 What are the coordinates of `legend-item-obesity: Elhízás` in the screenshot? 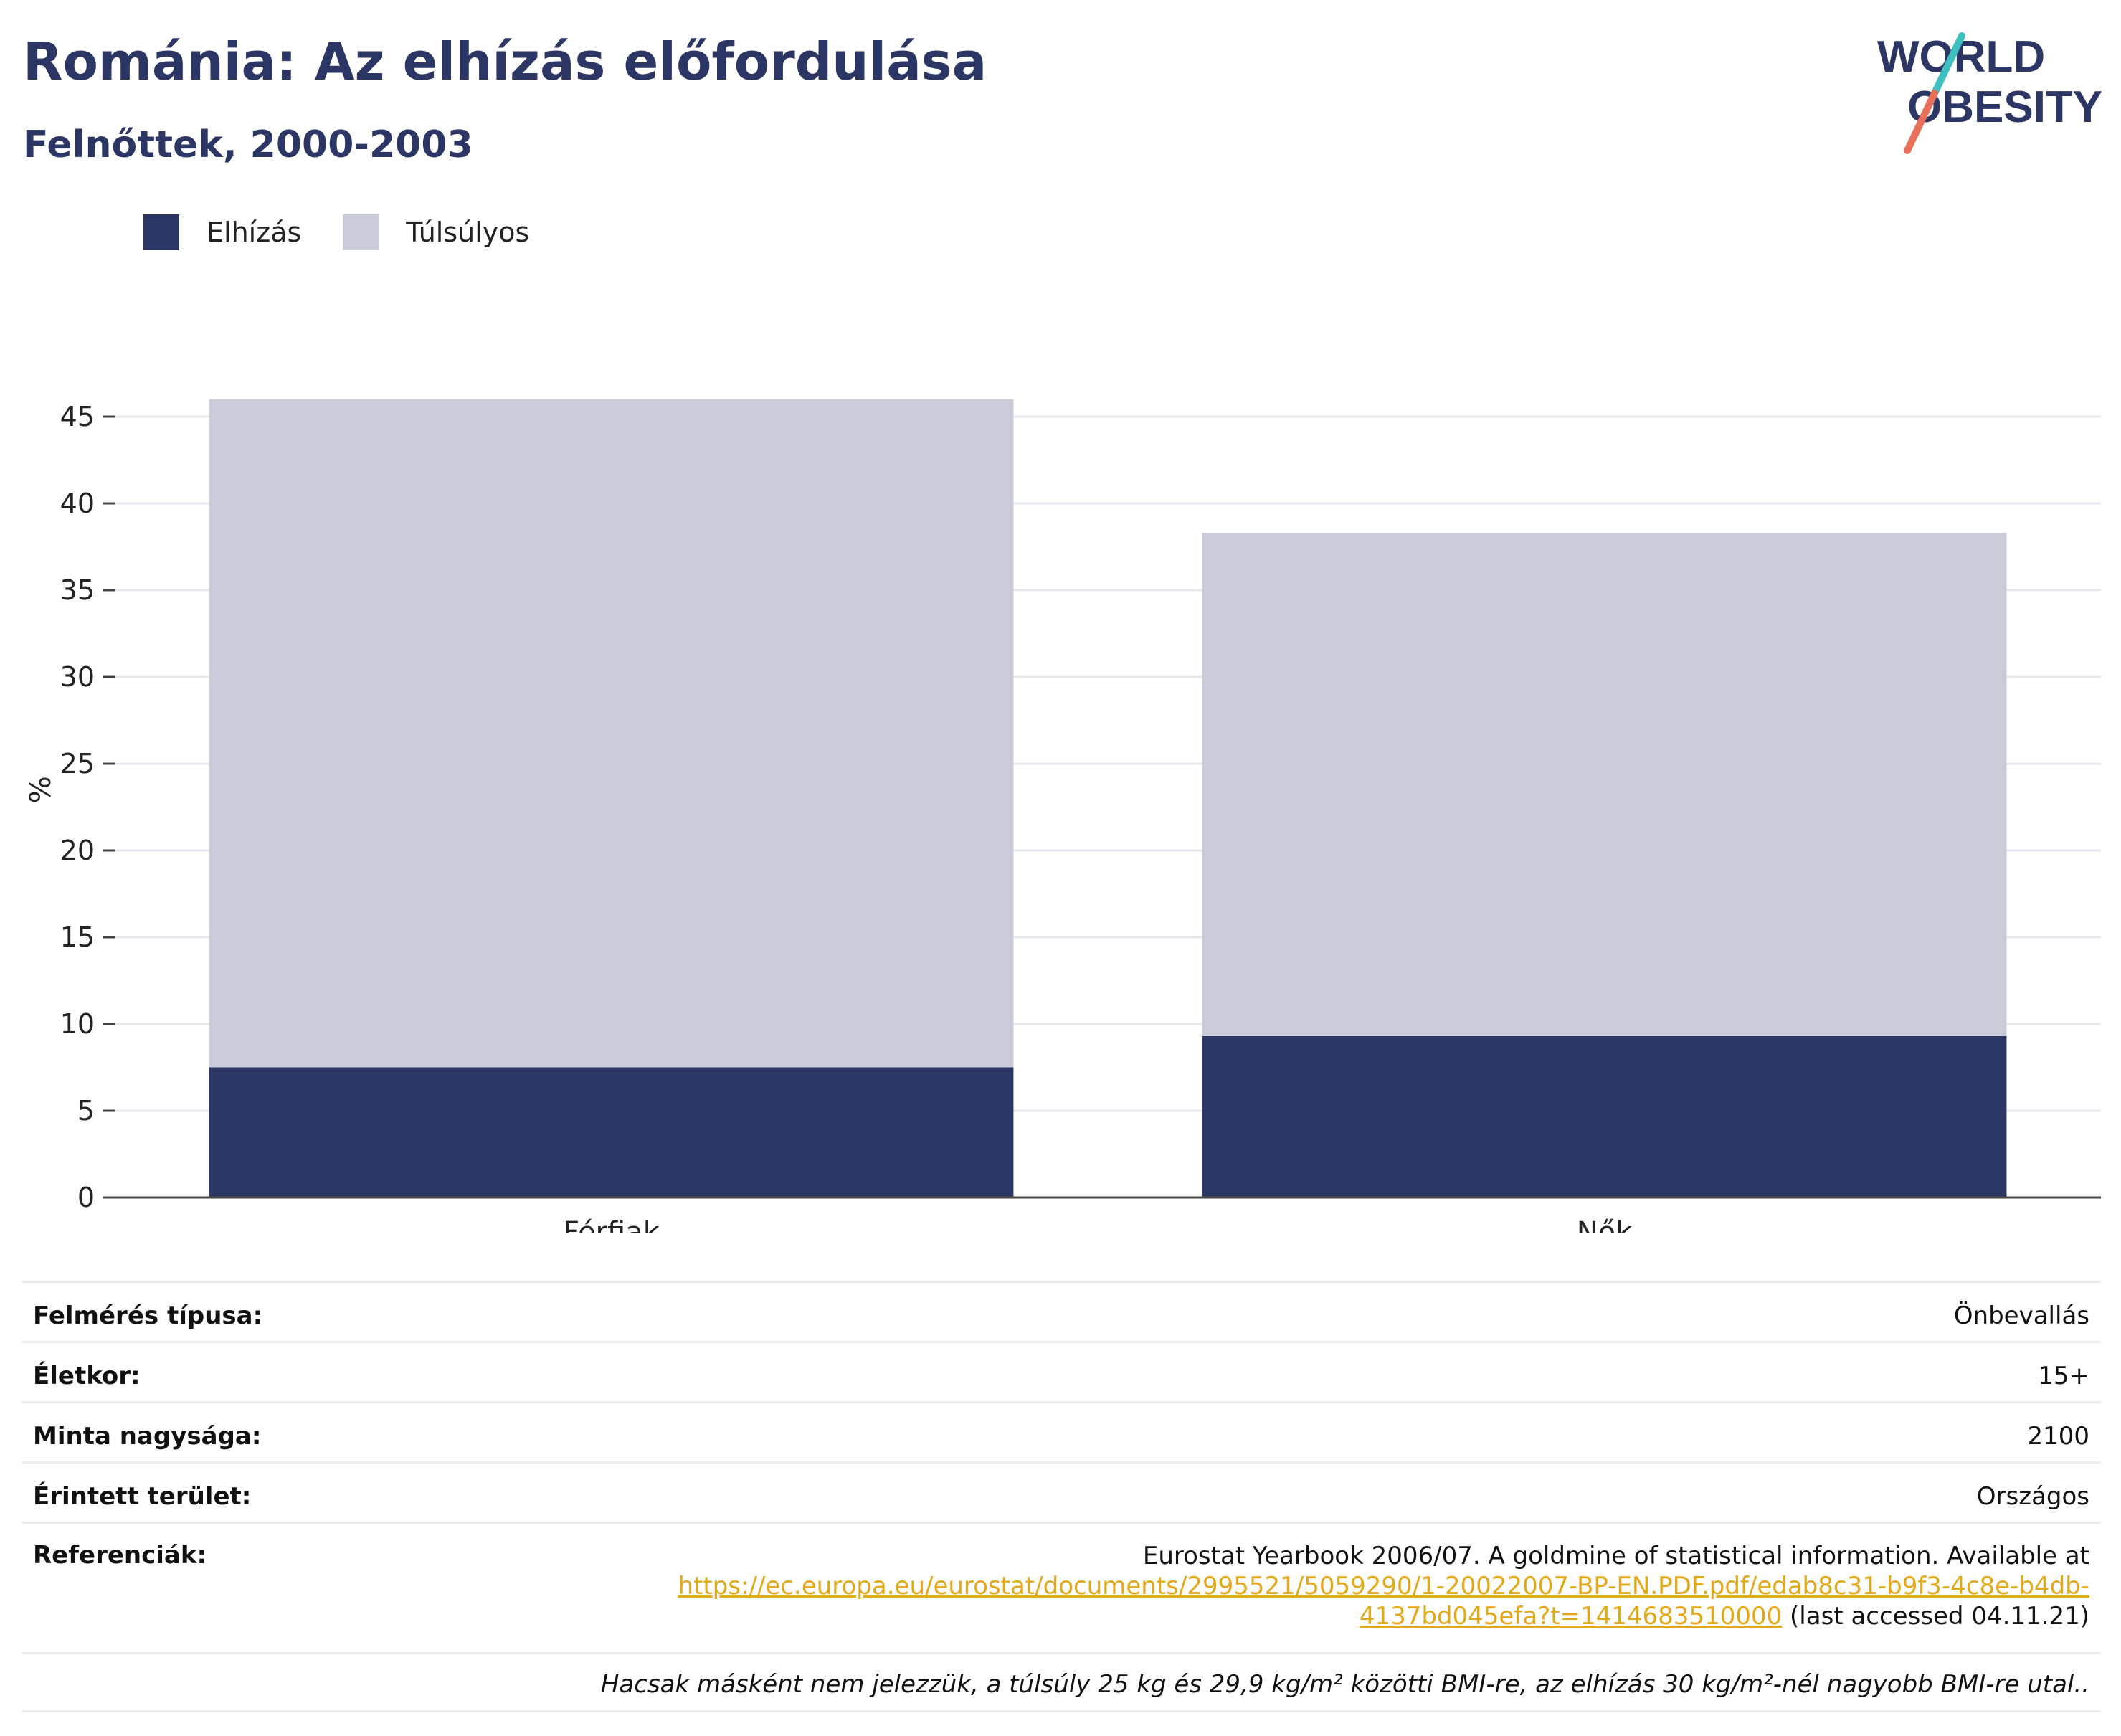 It's located at (222, 232).